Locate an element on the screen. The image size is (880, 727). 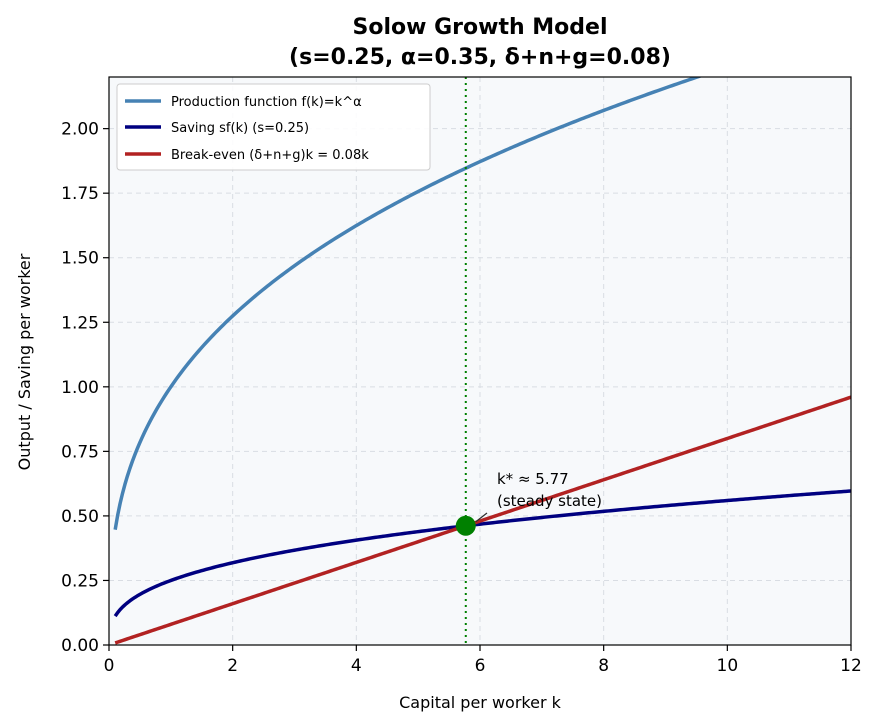
y-tick-label: 1.25 is located at coordinates (80, 323).